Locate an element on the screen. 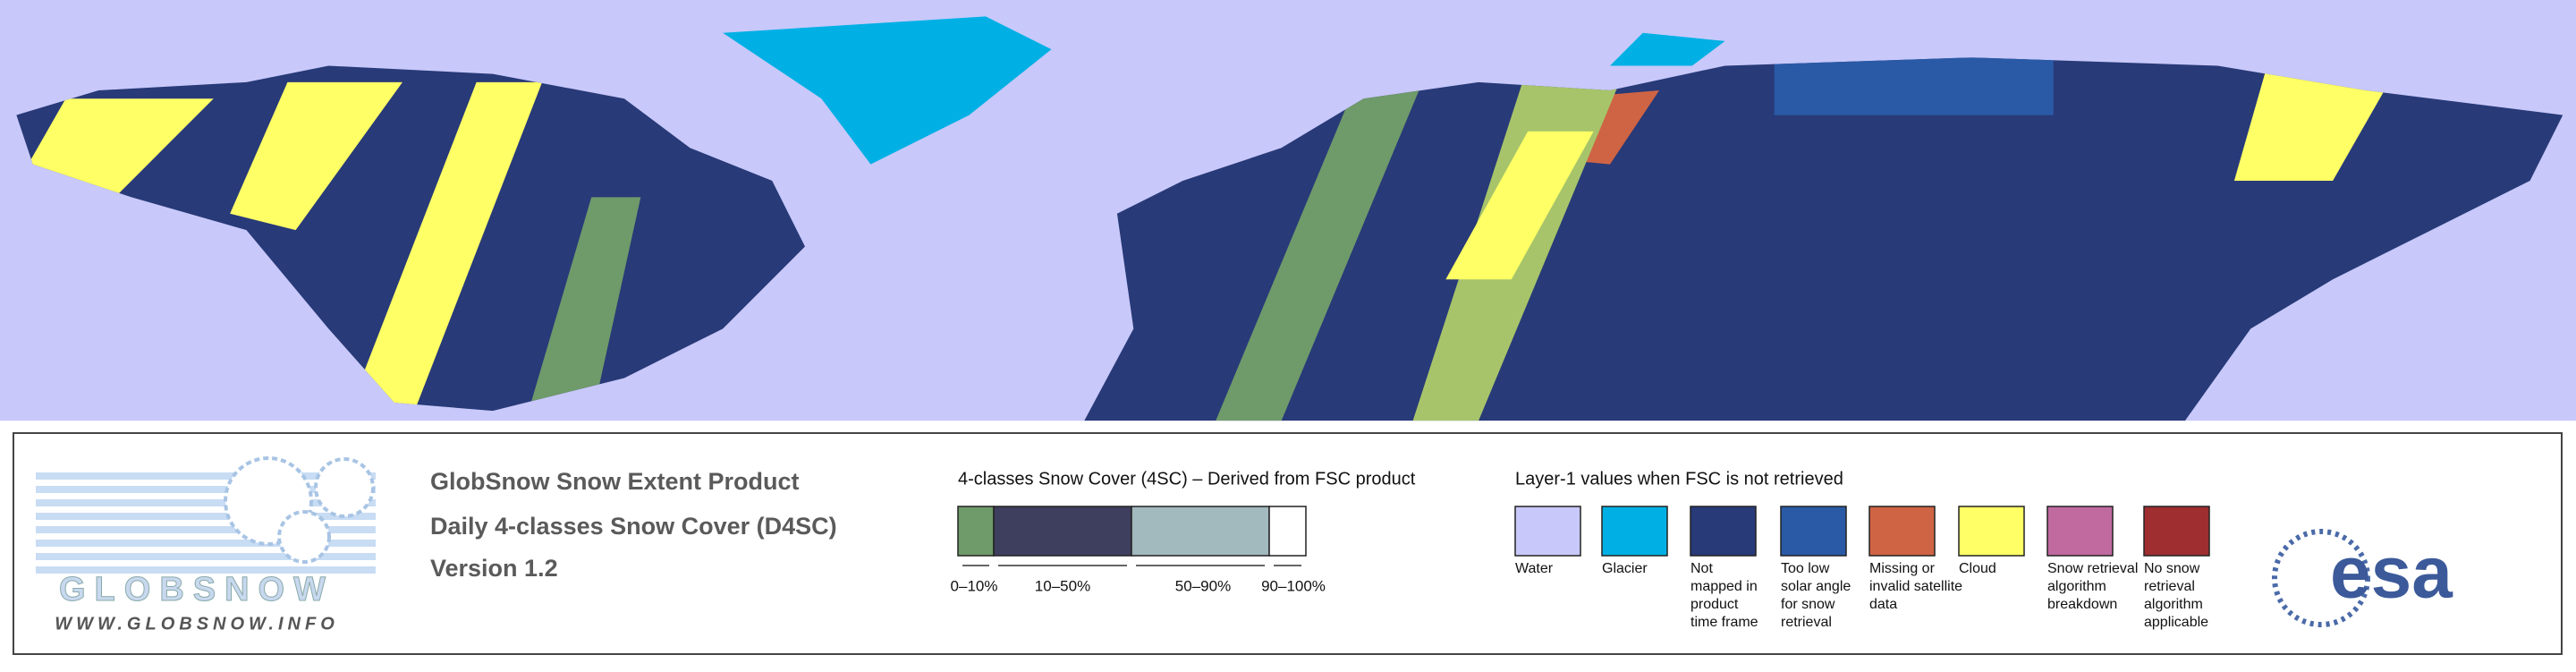 The width and height of the screenshot is (2576, 672). header-line: Daily 4-classes Snow Cover (D4SC) is located at coordinates (633, 526).